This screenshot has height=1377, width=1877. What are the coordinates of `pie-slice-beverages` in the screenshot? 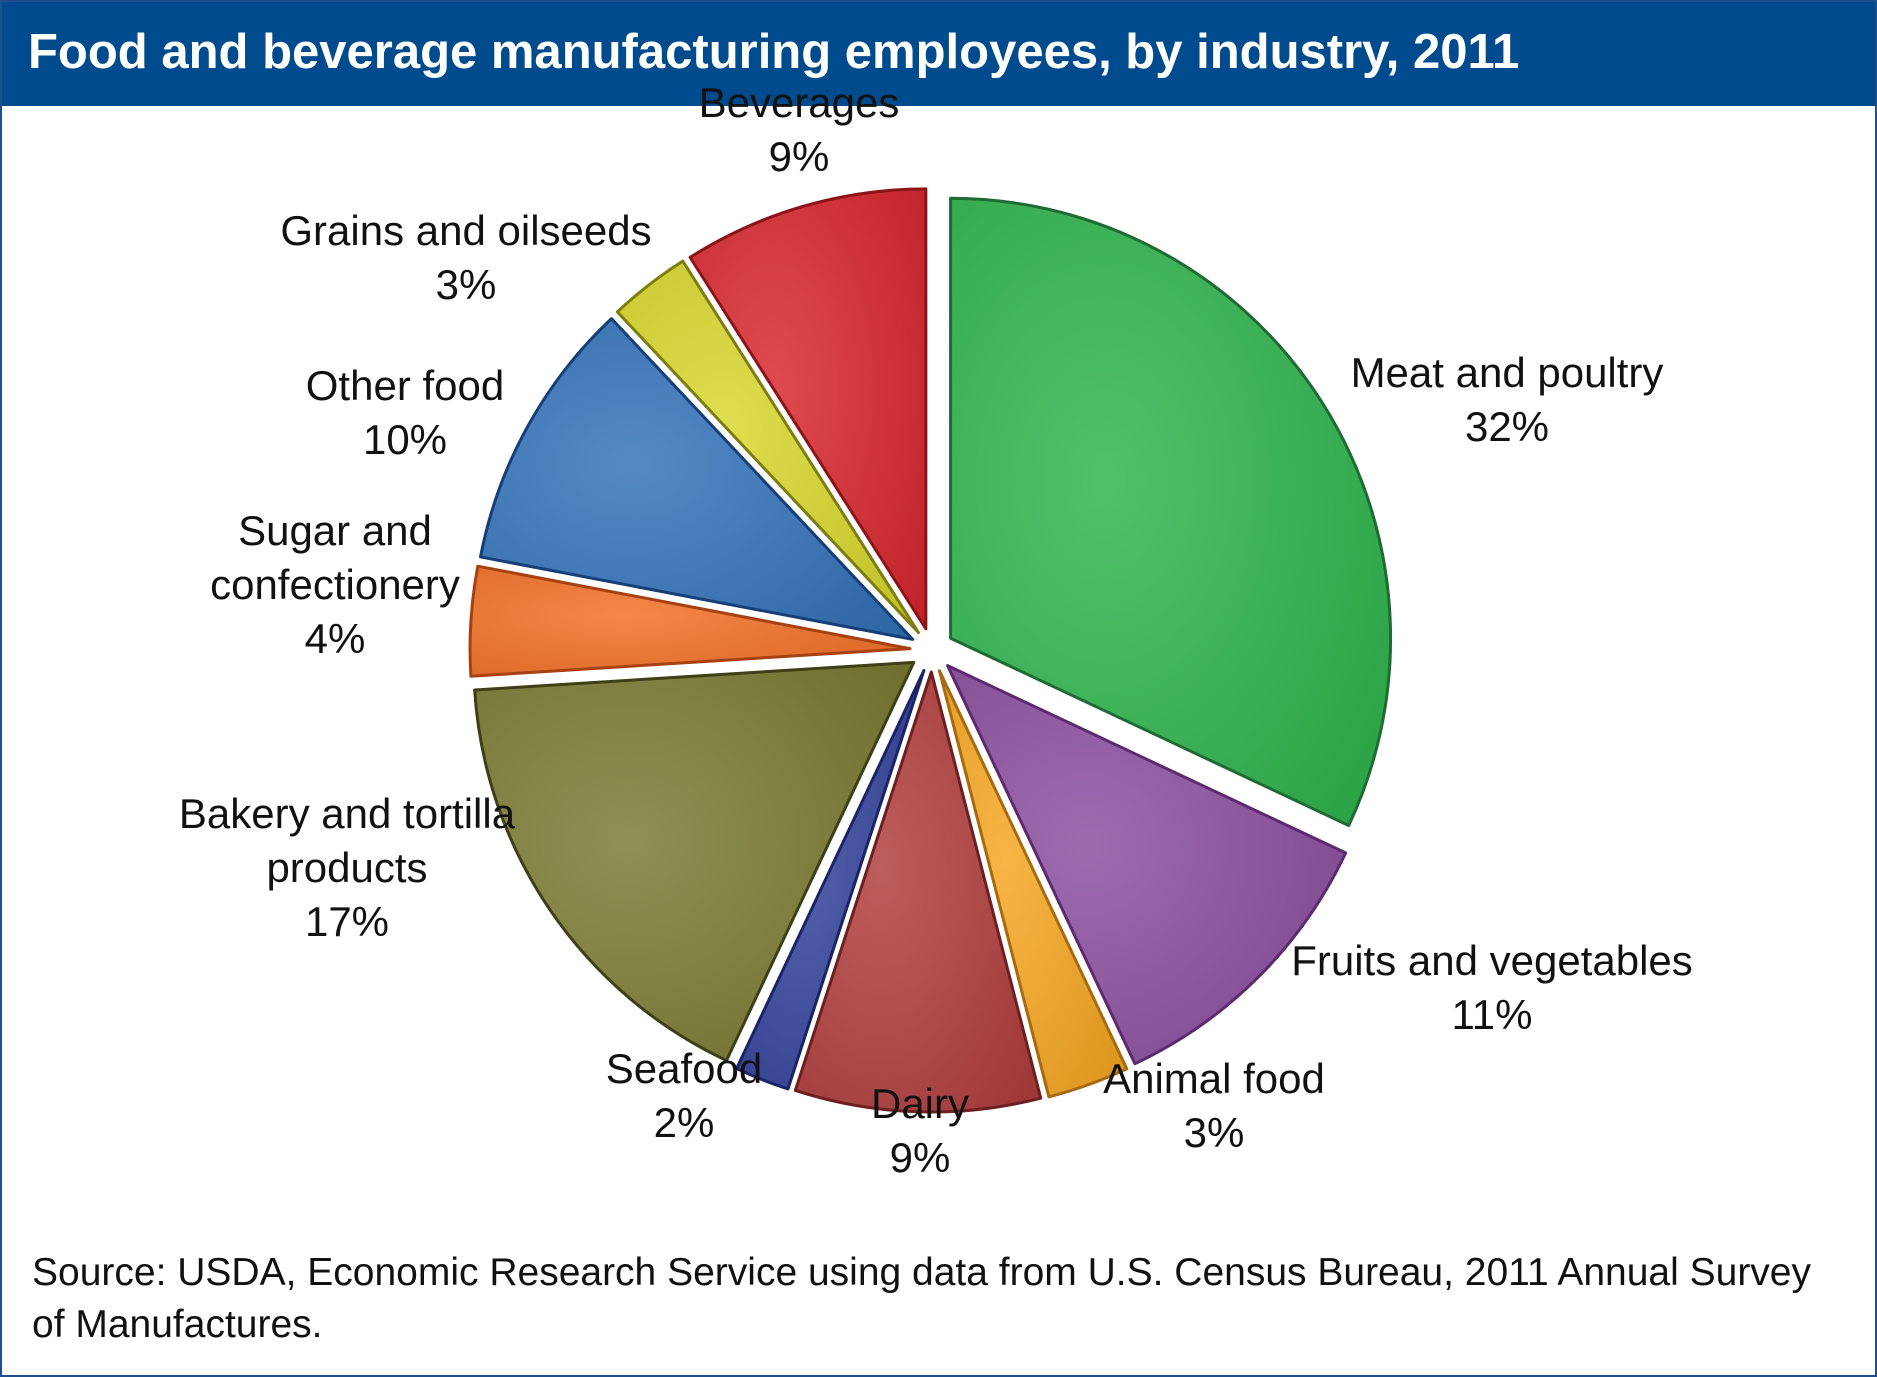 It's located at (808, 409).